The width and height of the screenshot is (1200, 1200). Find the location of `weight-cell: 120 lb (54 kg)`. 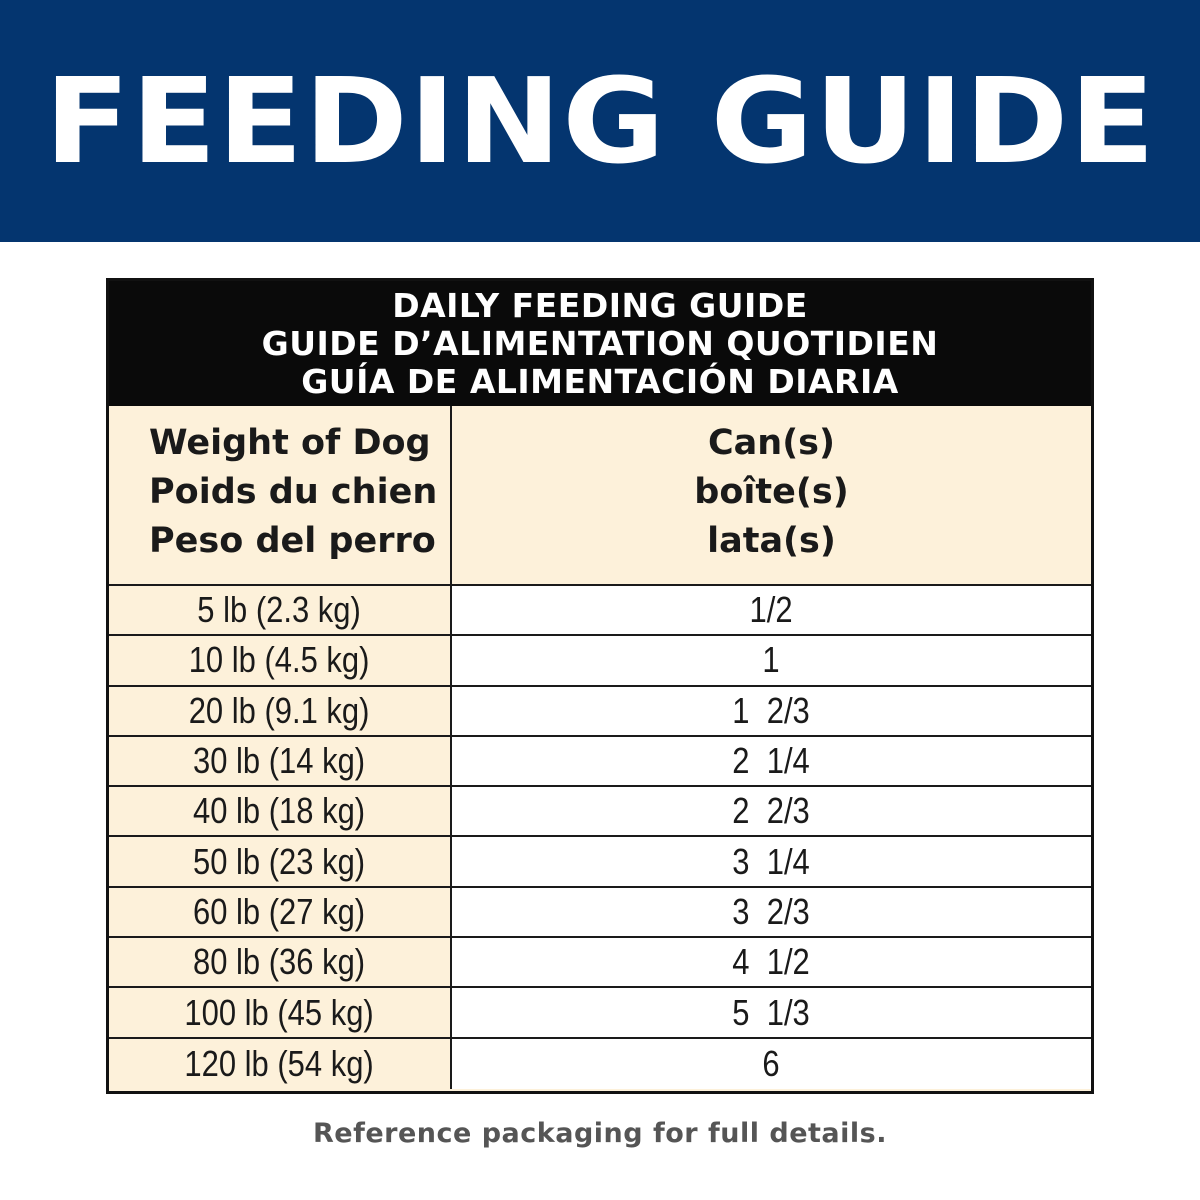

weight-cell: 120 lb (54 kg) is located at coordinates (280, 1063).